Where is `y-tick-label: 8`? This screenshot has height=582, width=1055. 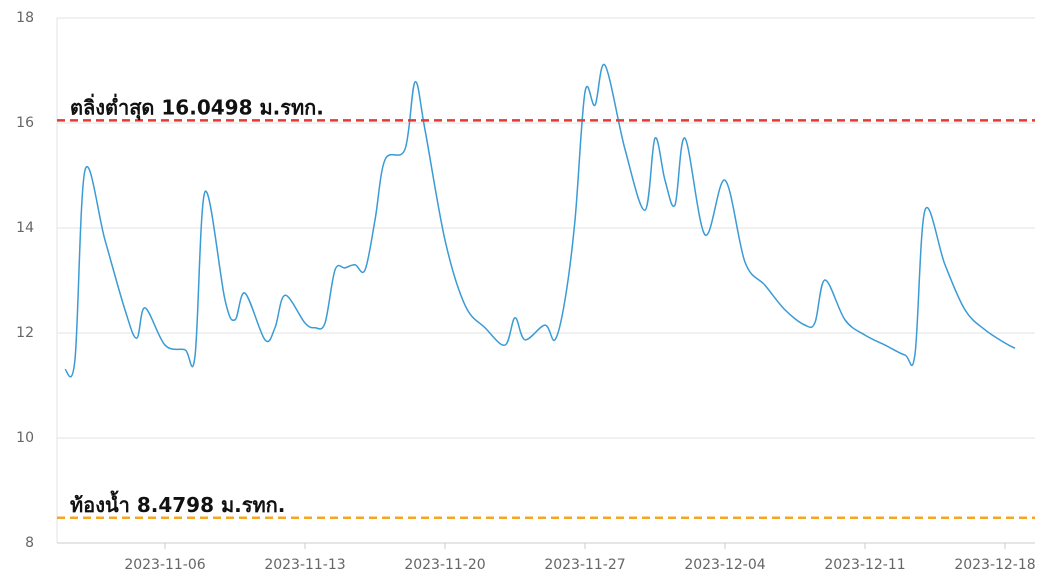 y-tick-label: 8 is located at coordinates (29, 543).